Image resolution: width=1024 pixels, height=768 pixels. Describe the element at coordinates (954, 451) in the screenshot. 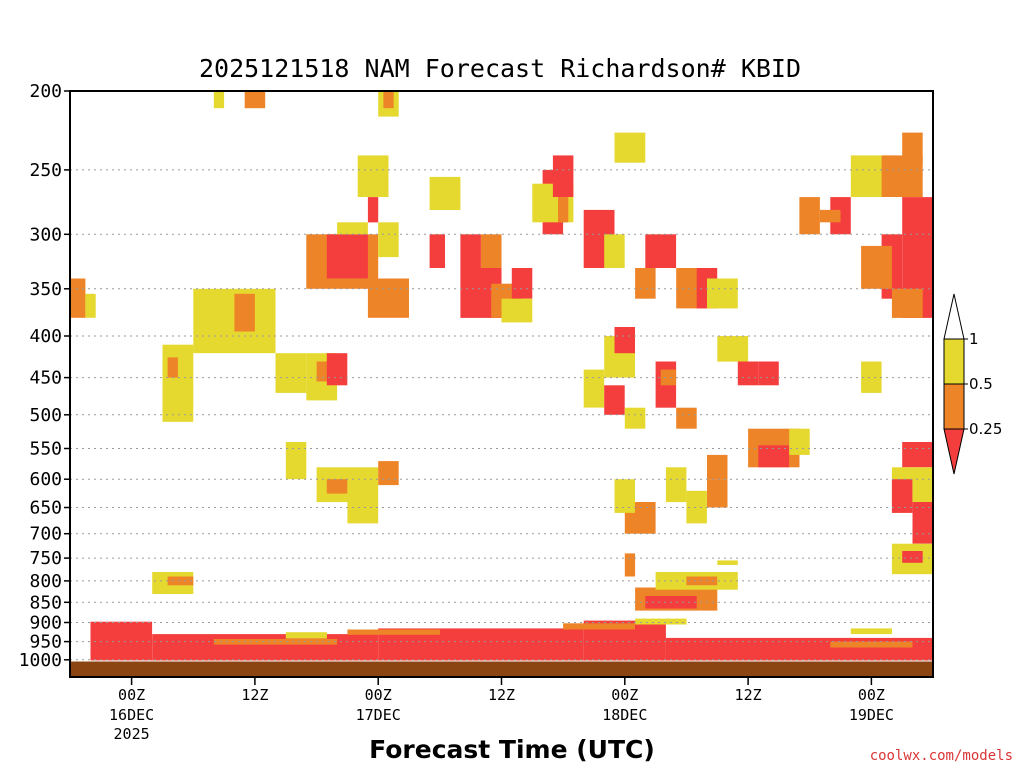

I see `colorbar-bin-red` at that location.